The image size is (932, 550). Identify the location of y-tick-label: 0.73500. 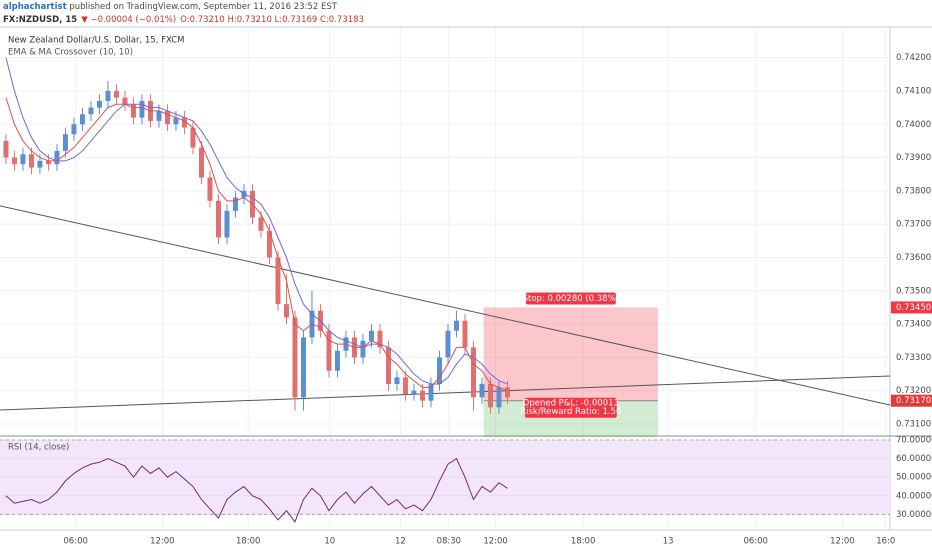
(913, 291).